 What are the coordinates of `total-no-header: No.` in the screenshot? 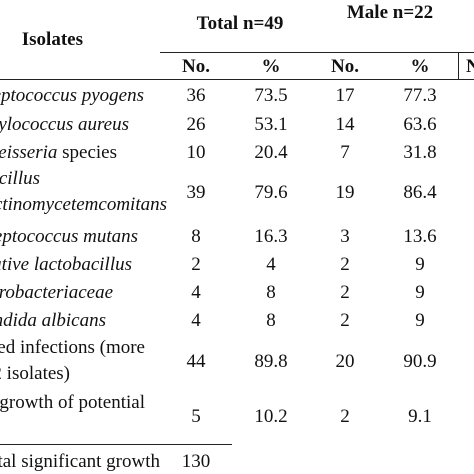 It's located at (196, 66).